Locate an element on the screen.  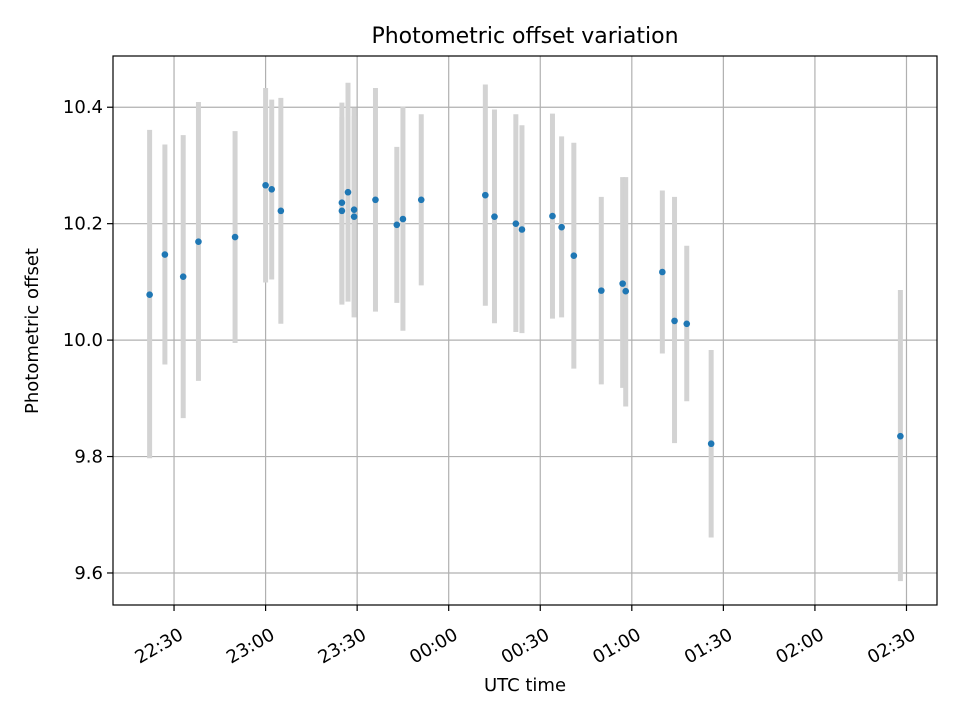
x-tick-label: 01:30 is located at coordinates (708, 646).